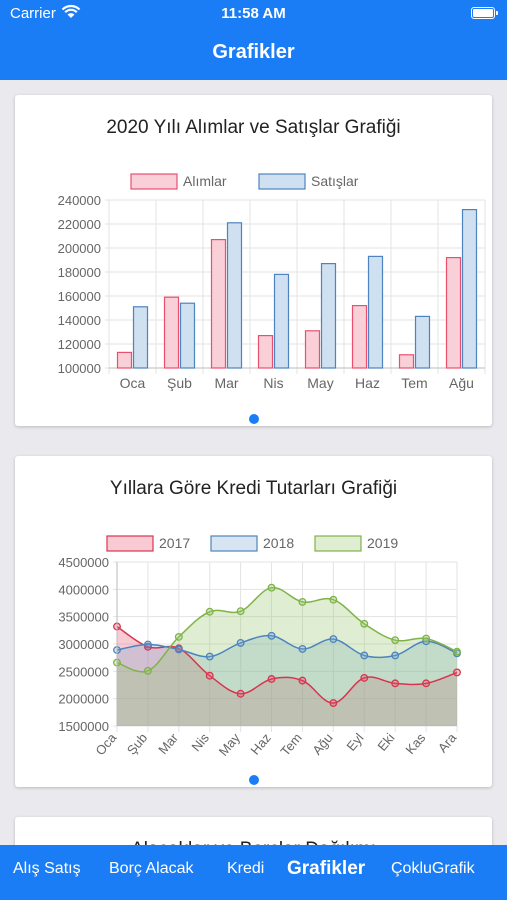 The image size is (507, 900). I want to click on page-title: Grafikler, so click(253, 52).